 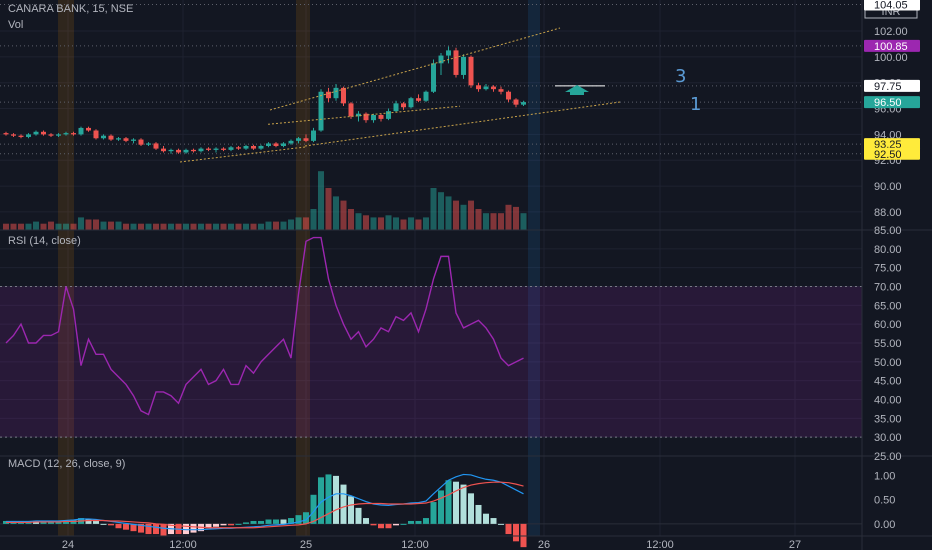 What do you see at coordinates (68, 544) in the screenshot?
I see `x-tick-label: 24` at bounding box center [68, 544].